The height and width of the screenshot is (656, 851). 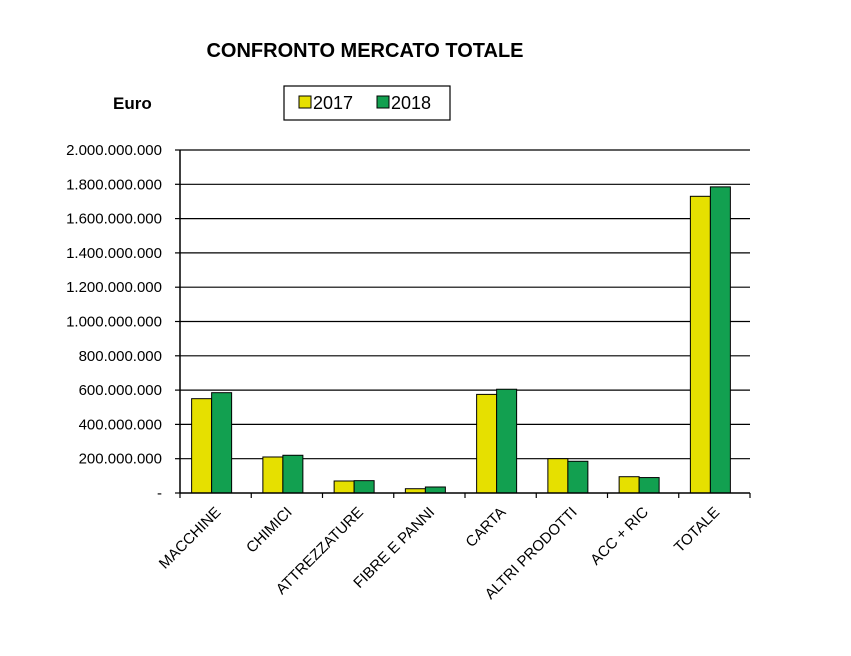 I want to click on bar-2018-attrezzature, so click(x=364, y=487).